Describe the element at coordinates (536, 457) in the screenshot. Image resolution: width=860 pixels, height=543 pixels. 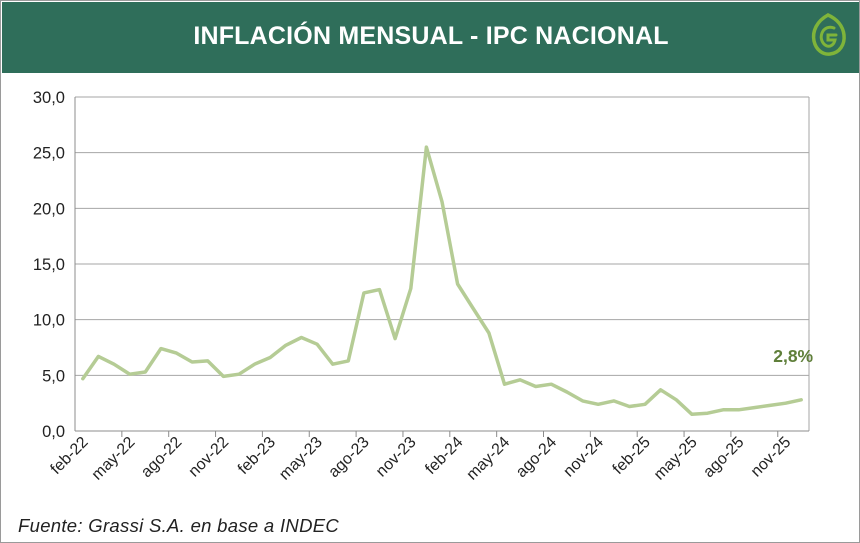
I see `x-tick-label: ago-24` at that location.